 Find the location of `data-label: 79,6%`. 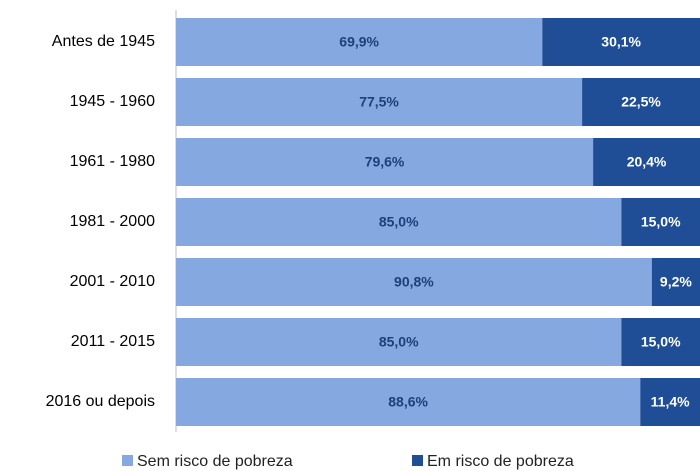

data-label: 79,6% is located at coordinates (385, 162).